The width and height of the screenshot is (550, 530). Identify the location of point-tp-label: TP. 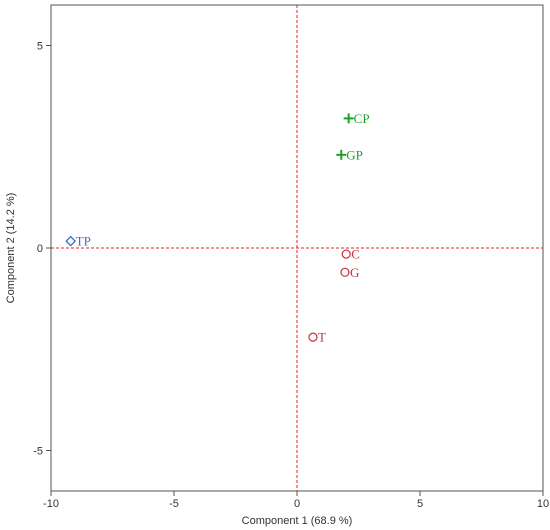
(83, 241).